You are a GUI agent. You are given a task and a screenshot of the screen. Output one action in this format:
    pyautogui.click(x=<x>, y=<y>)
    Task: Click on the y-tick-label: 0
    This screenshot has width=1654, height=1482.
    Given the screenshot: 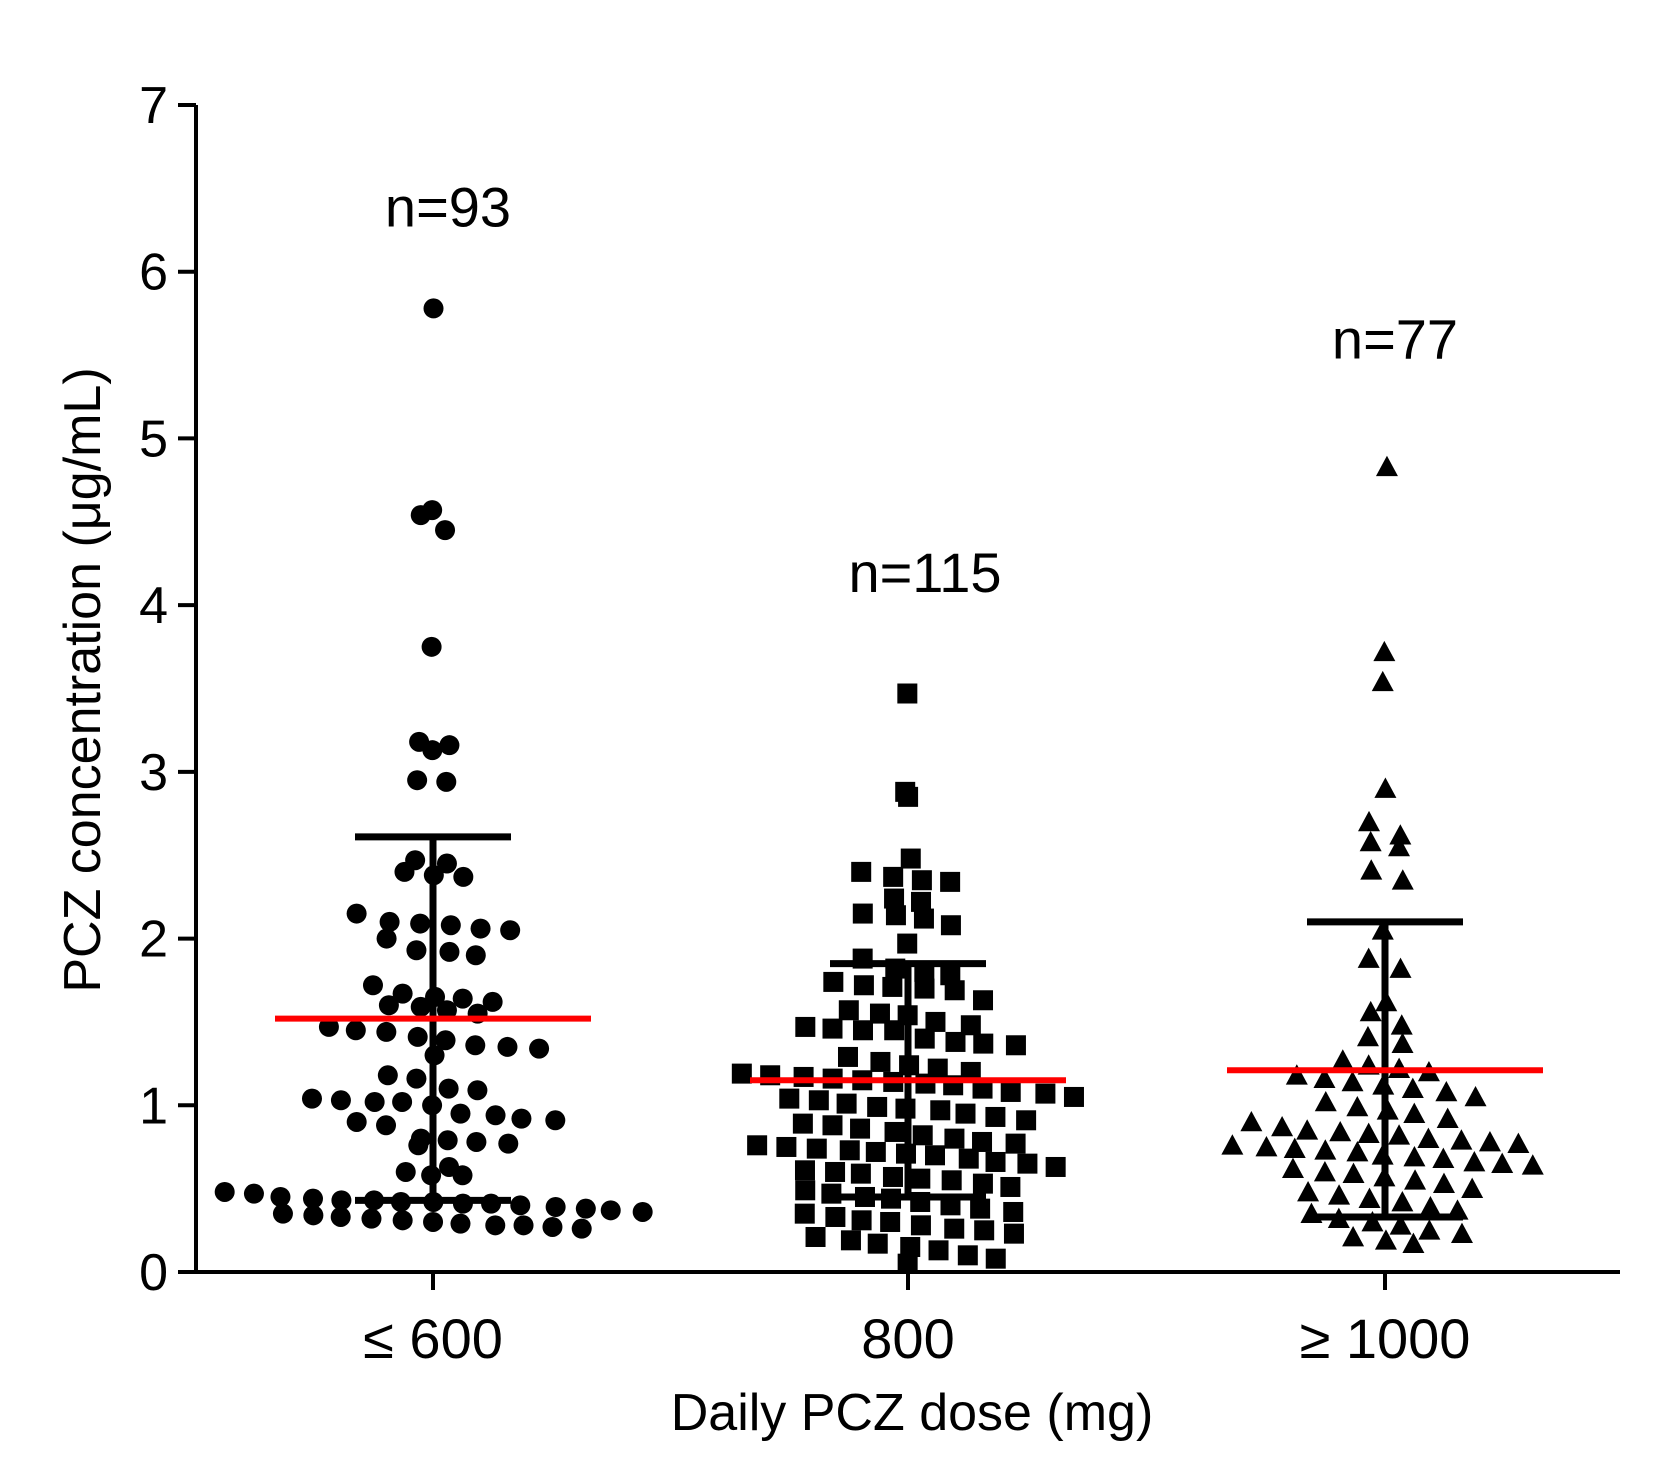 What is the action you would take?
    pyautogui.click(x=153, y=1273)
    